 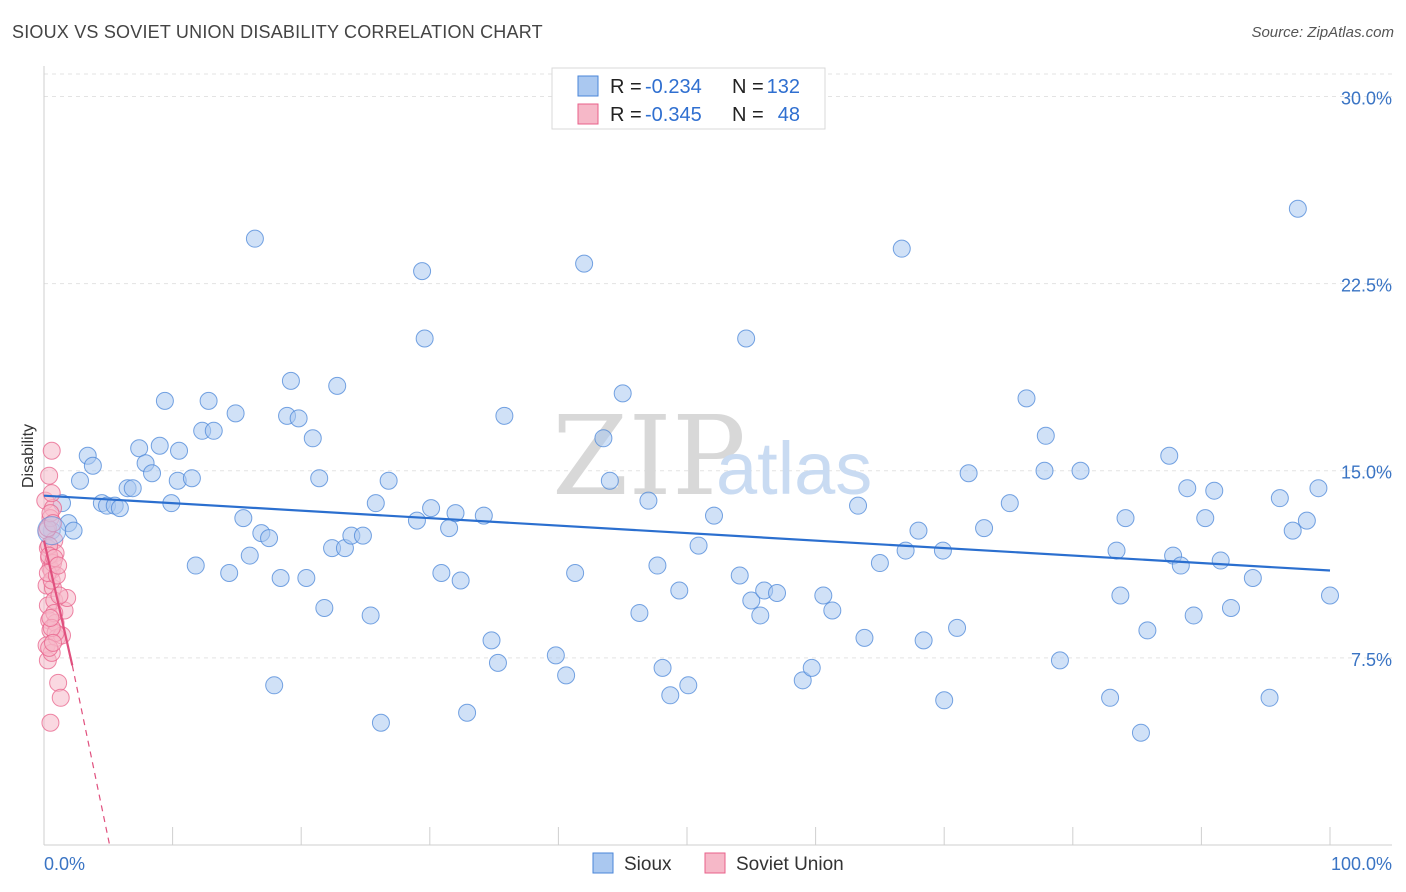 I want to click on data-point-large, so click(x=52, y=531).